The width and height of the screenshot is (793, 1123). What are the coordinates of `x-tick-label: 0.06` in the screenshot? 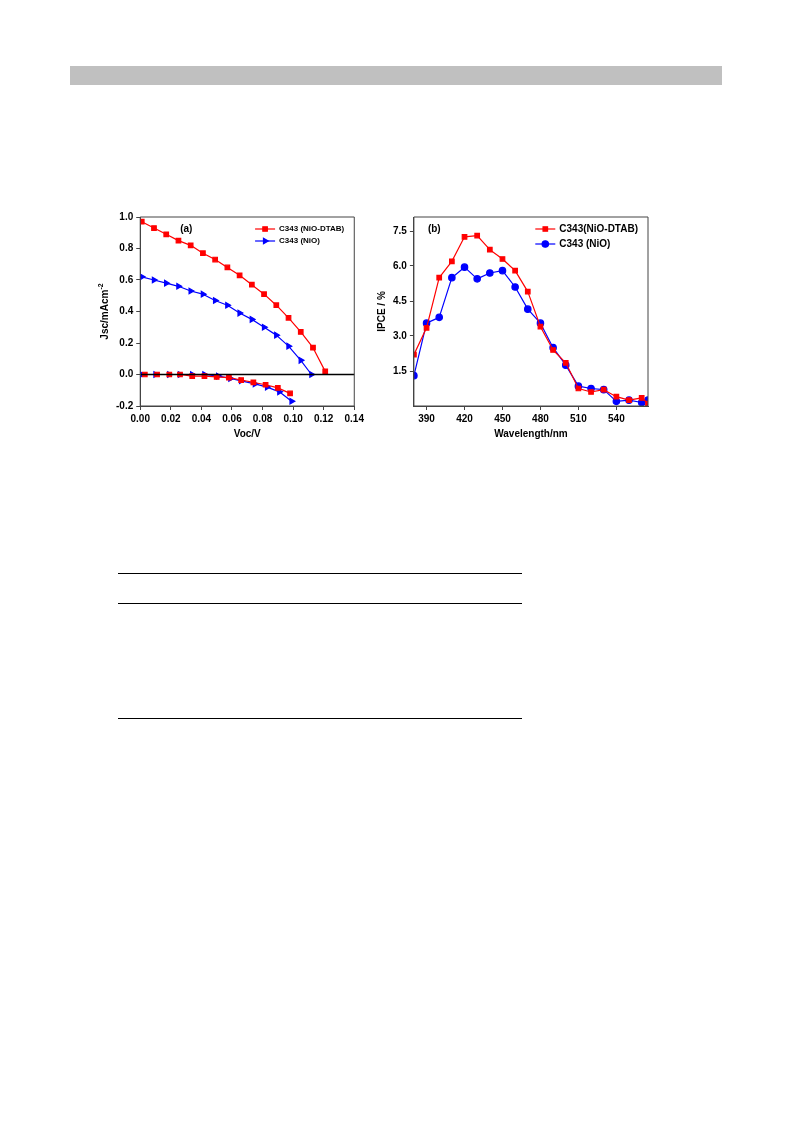 It's located at (232, 418).